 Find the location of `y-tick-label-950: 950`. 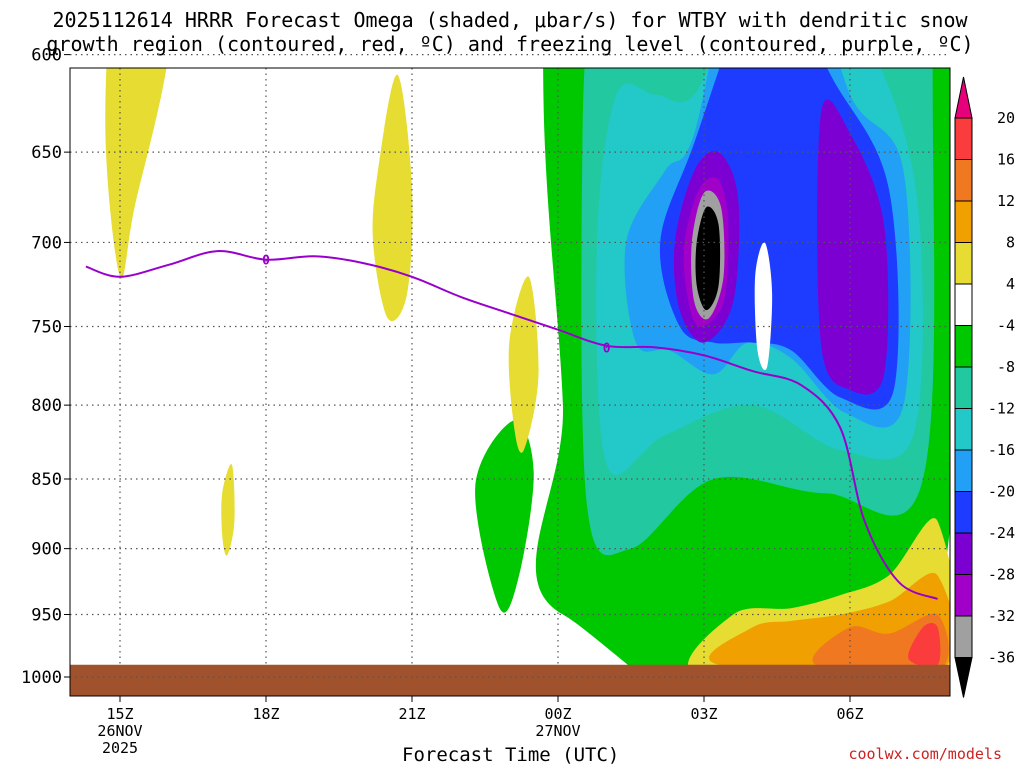

y-tick-label-950: 950 is located at coordinates (46, 616).